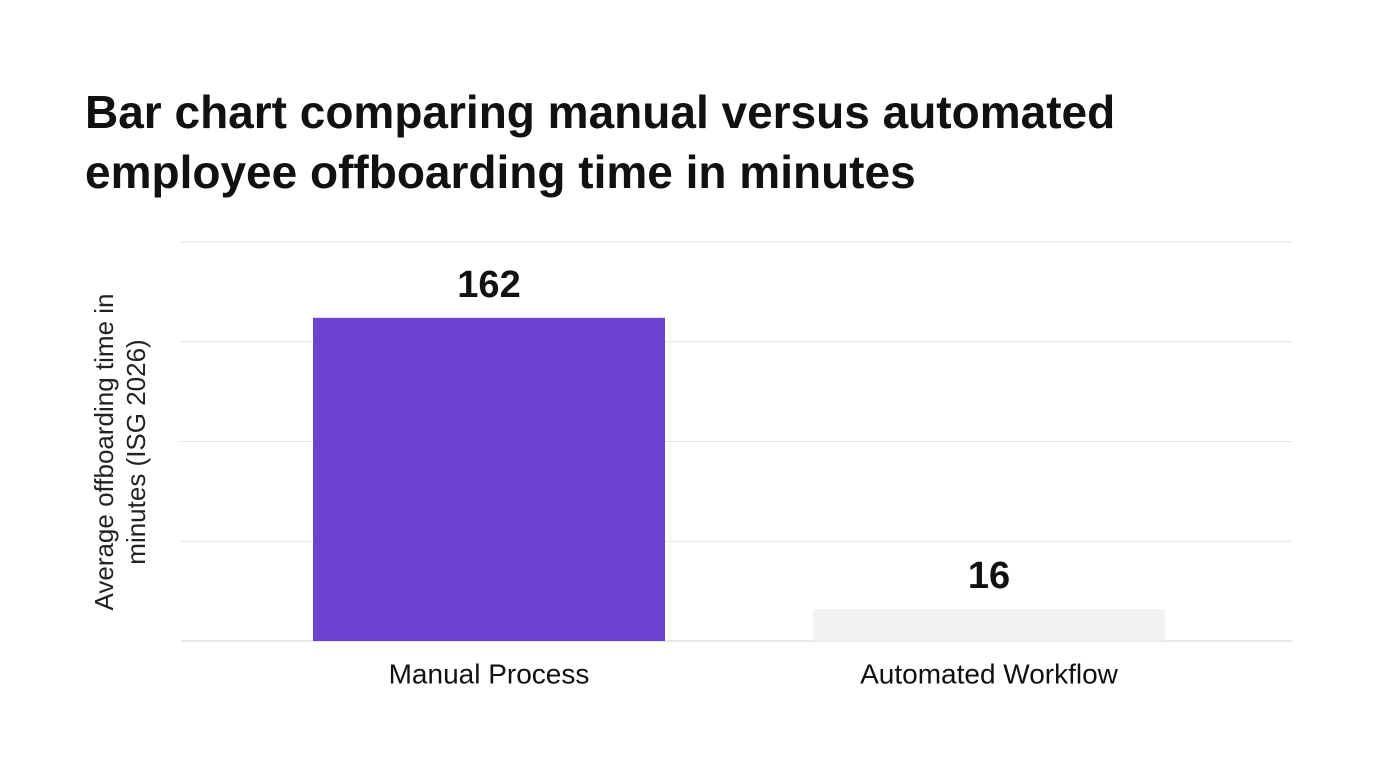 Image resolution: width=1376 pixels, height=768 pixels. Describe the element at coordinates (989, 673) in the screenshot. I see `x-tick-label: Automated Workflow` at that location.